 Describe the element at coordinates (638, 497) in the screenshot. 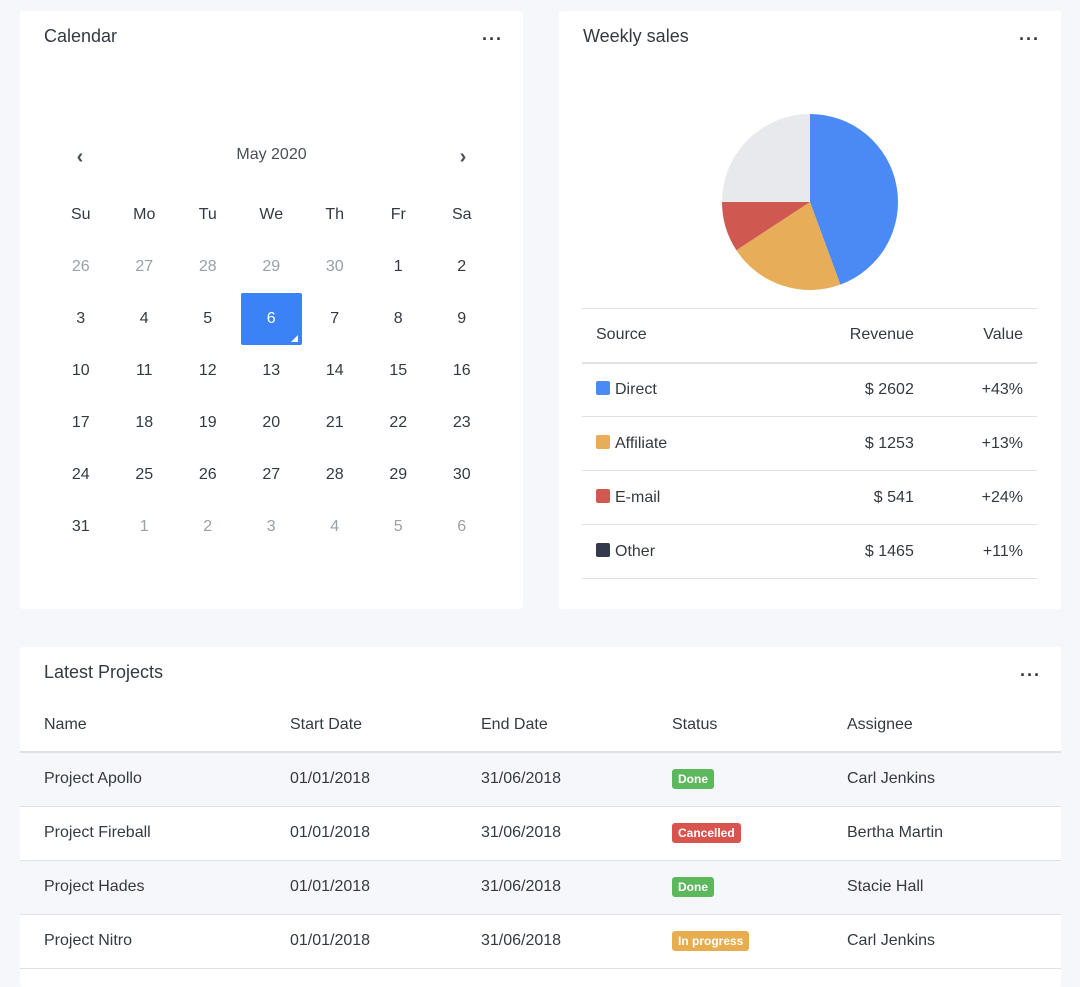

I see `source-label: E-mail` at that location.